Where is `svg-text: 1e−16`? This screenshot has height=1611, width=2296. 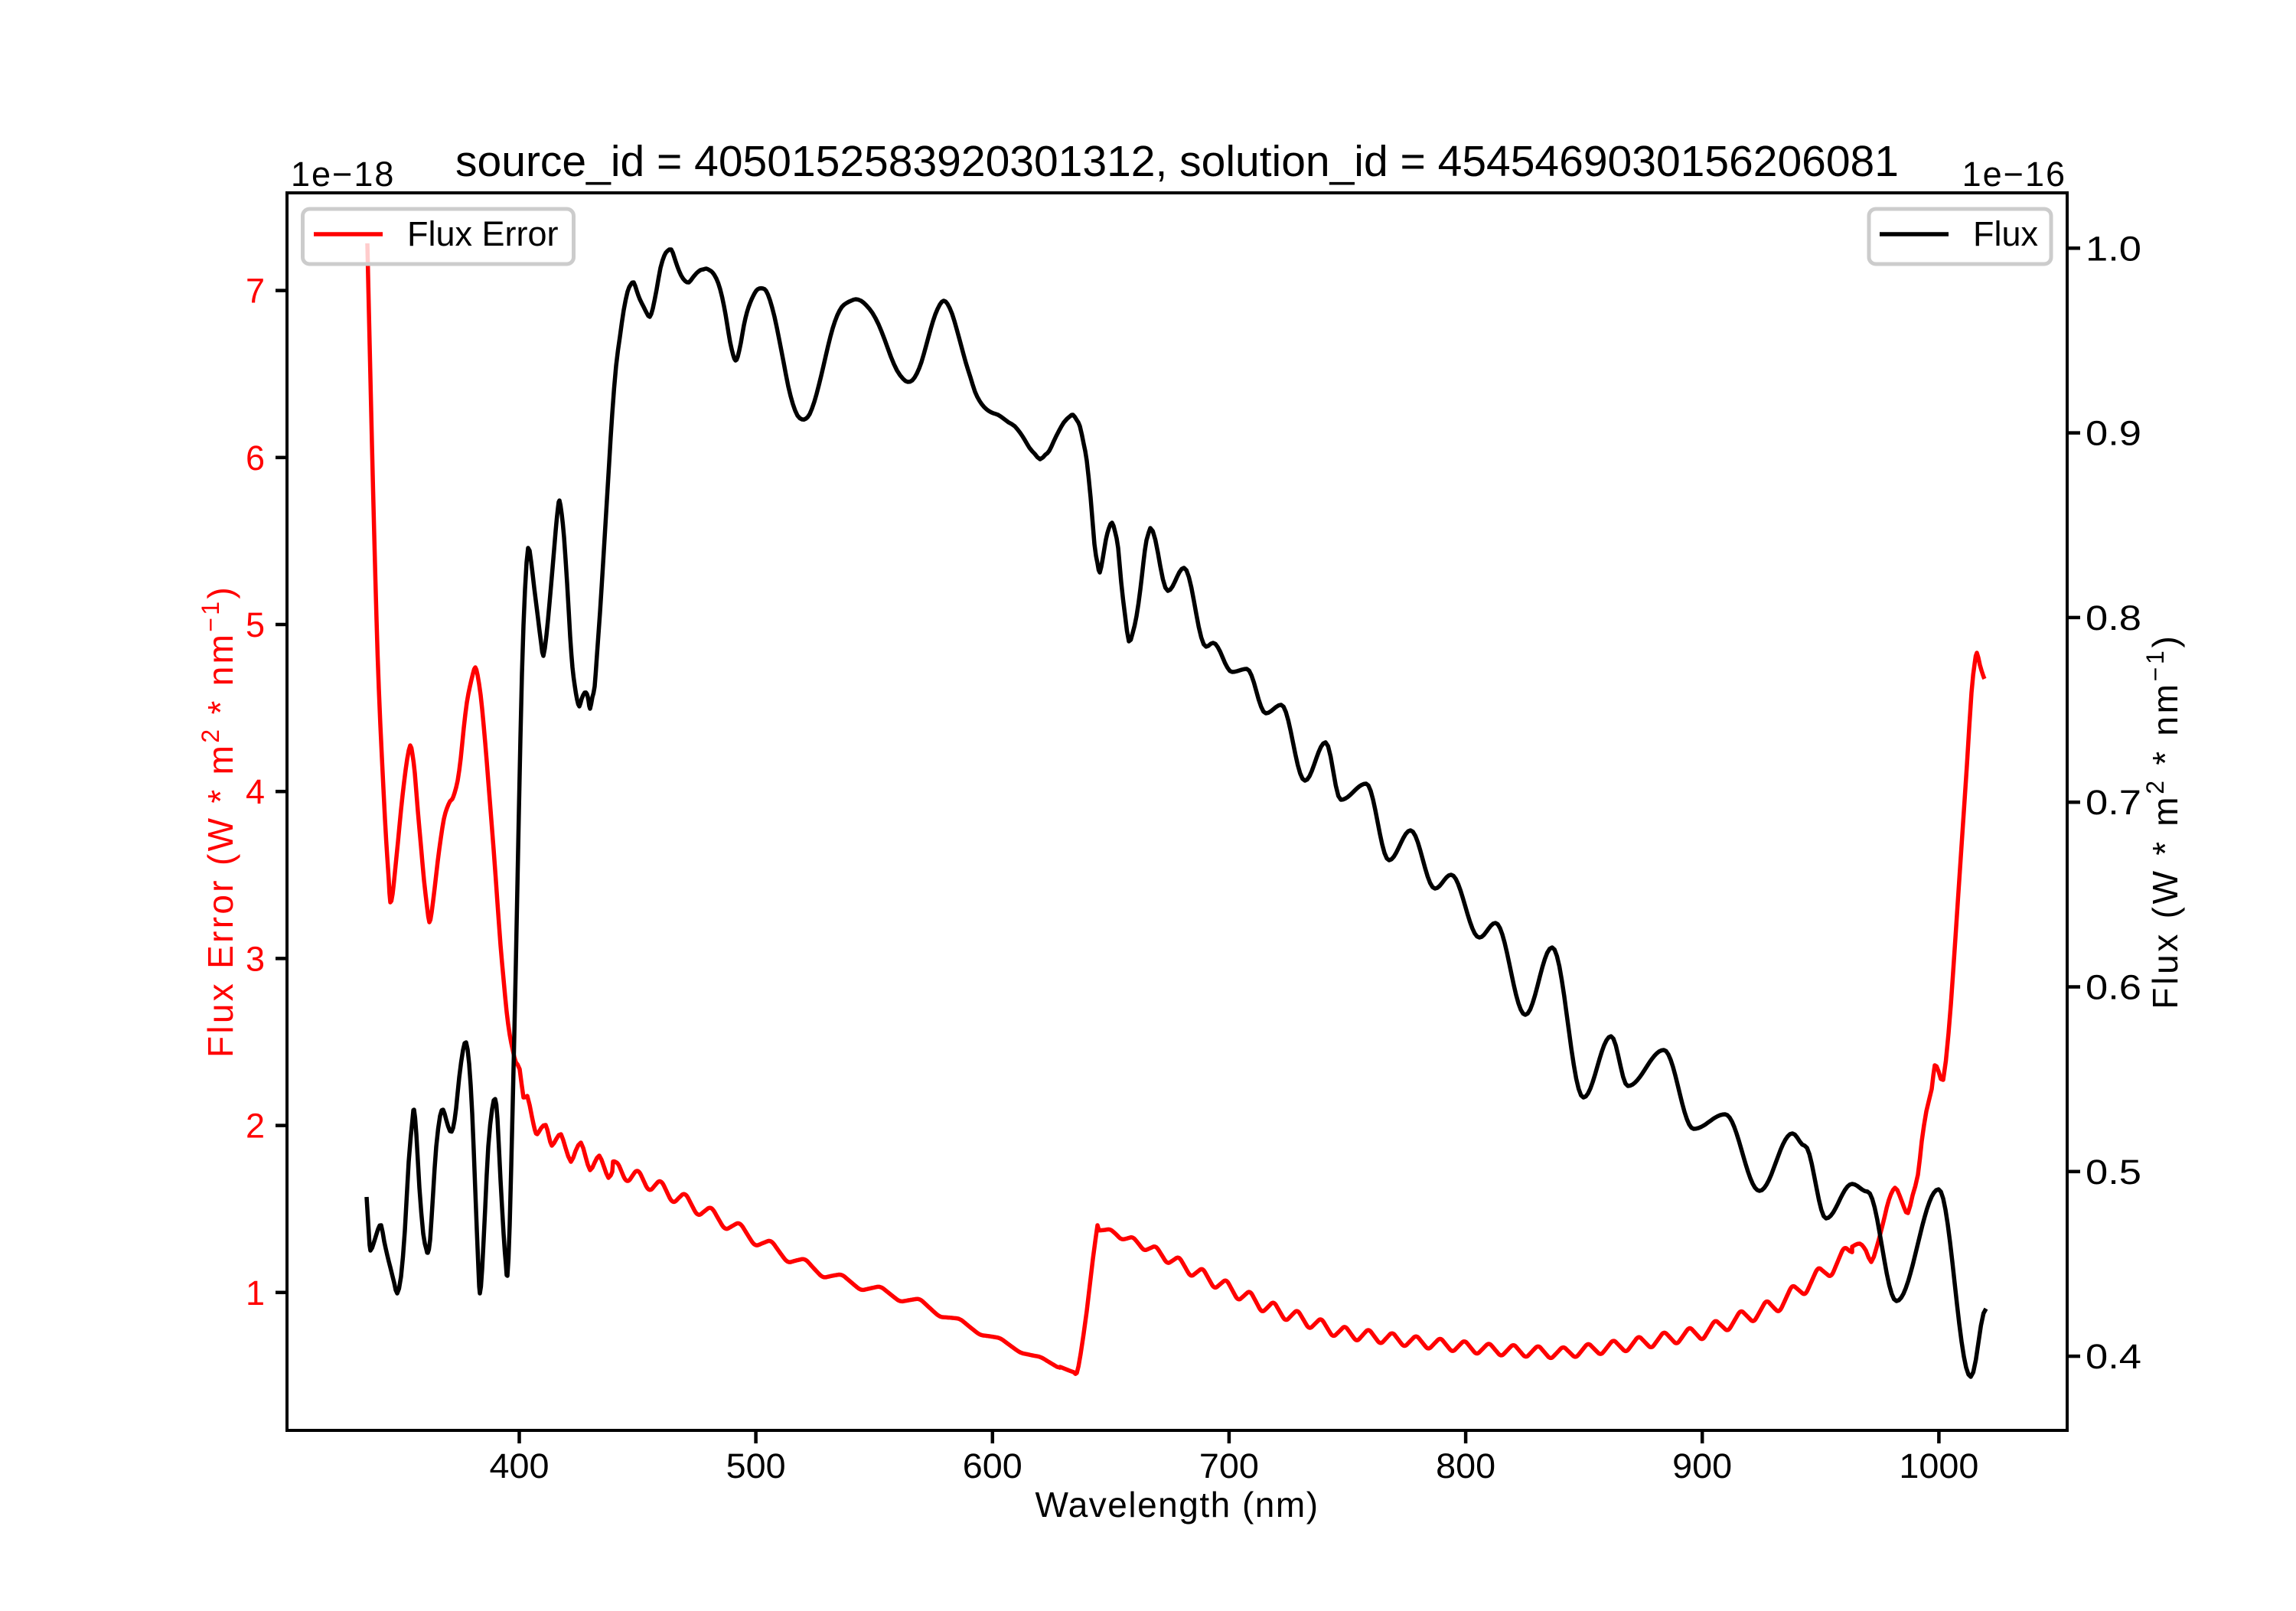 svg-text: 1e−16 is located at coordinates (2014, 174).